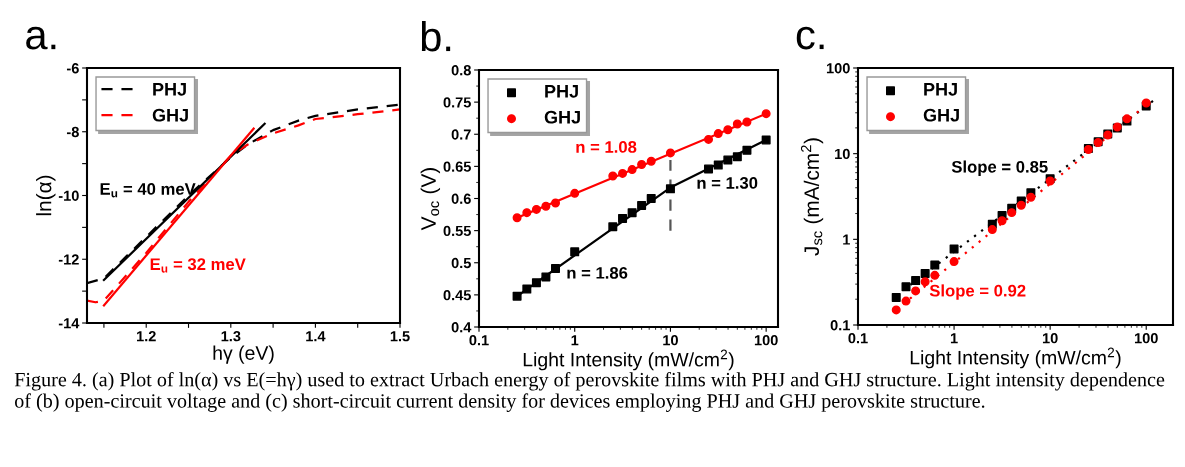 The image size is (1185, 467). What do you see at coordinates (999, 168) in the screenshot?
I see `annotation: Slope = 0.85` at bounding box center [999, 168].